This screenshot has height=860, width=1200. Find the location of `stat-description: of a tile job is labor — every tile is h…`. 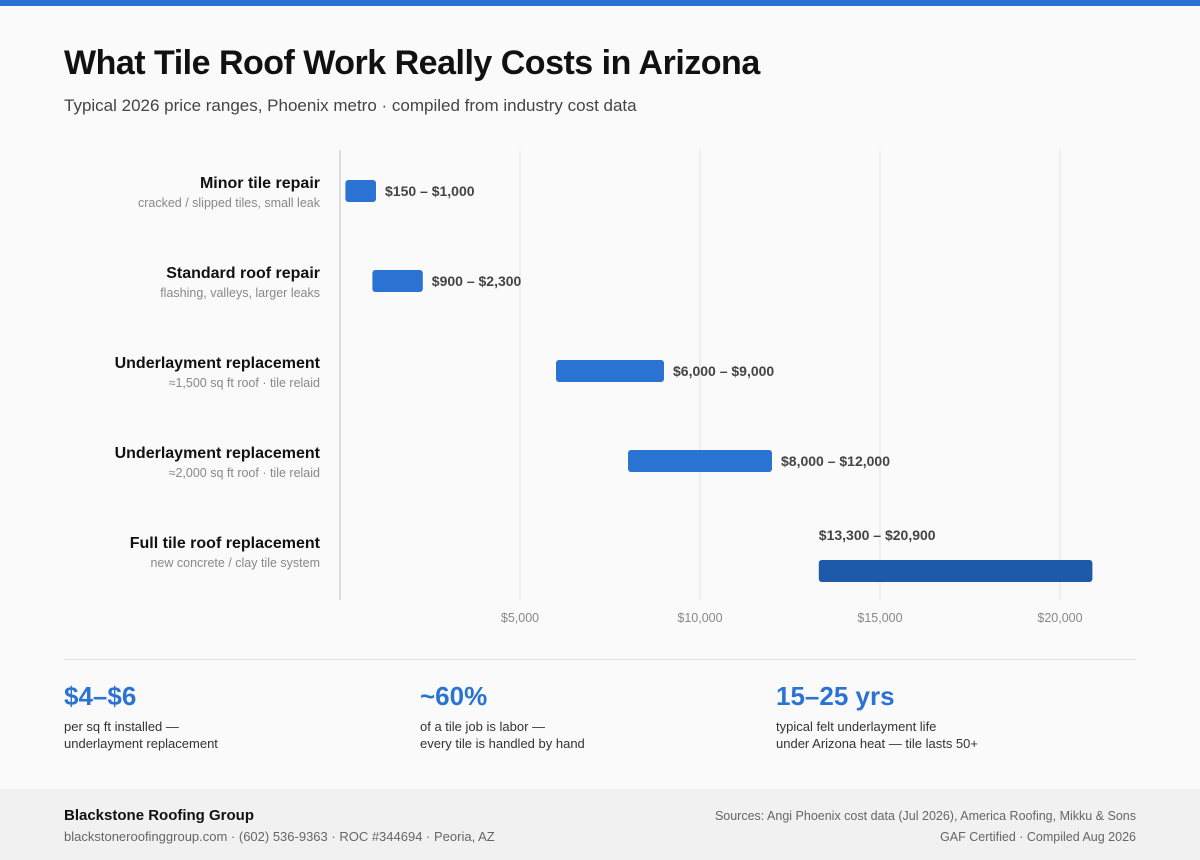

stat-description: of a tile job is labor — every tile is h… is located at coordinates (502, 735).